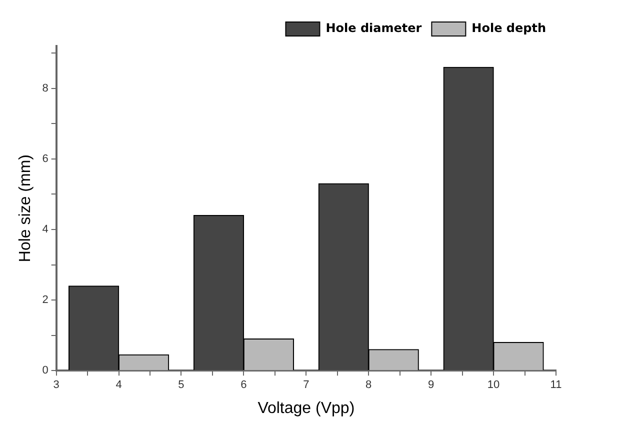 The image size is (624, 434). What do you see at coordinates (306, 408) in the screenshot?
I see `x-axis-title: Voltage (Vpp)` at bounding box center [306, 408].